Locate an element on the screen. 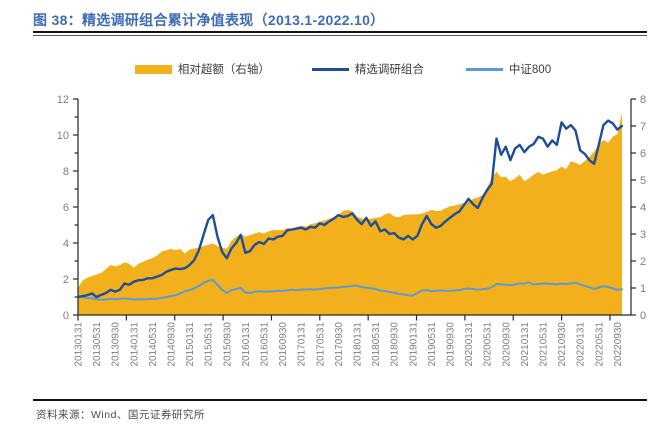  svg-text: 20220531 is located at coordinates (599, 344).